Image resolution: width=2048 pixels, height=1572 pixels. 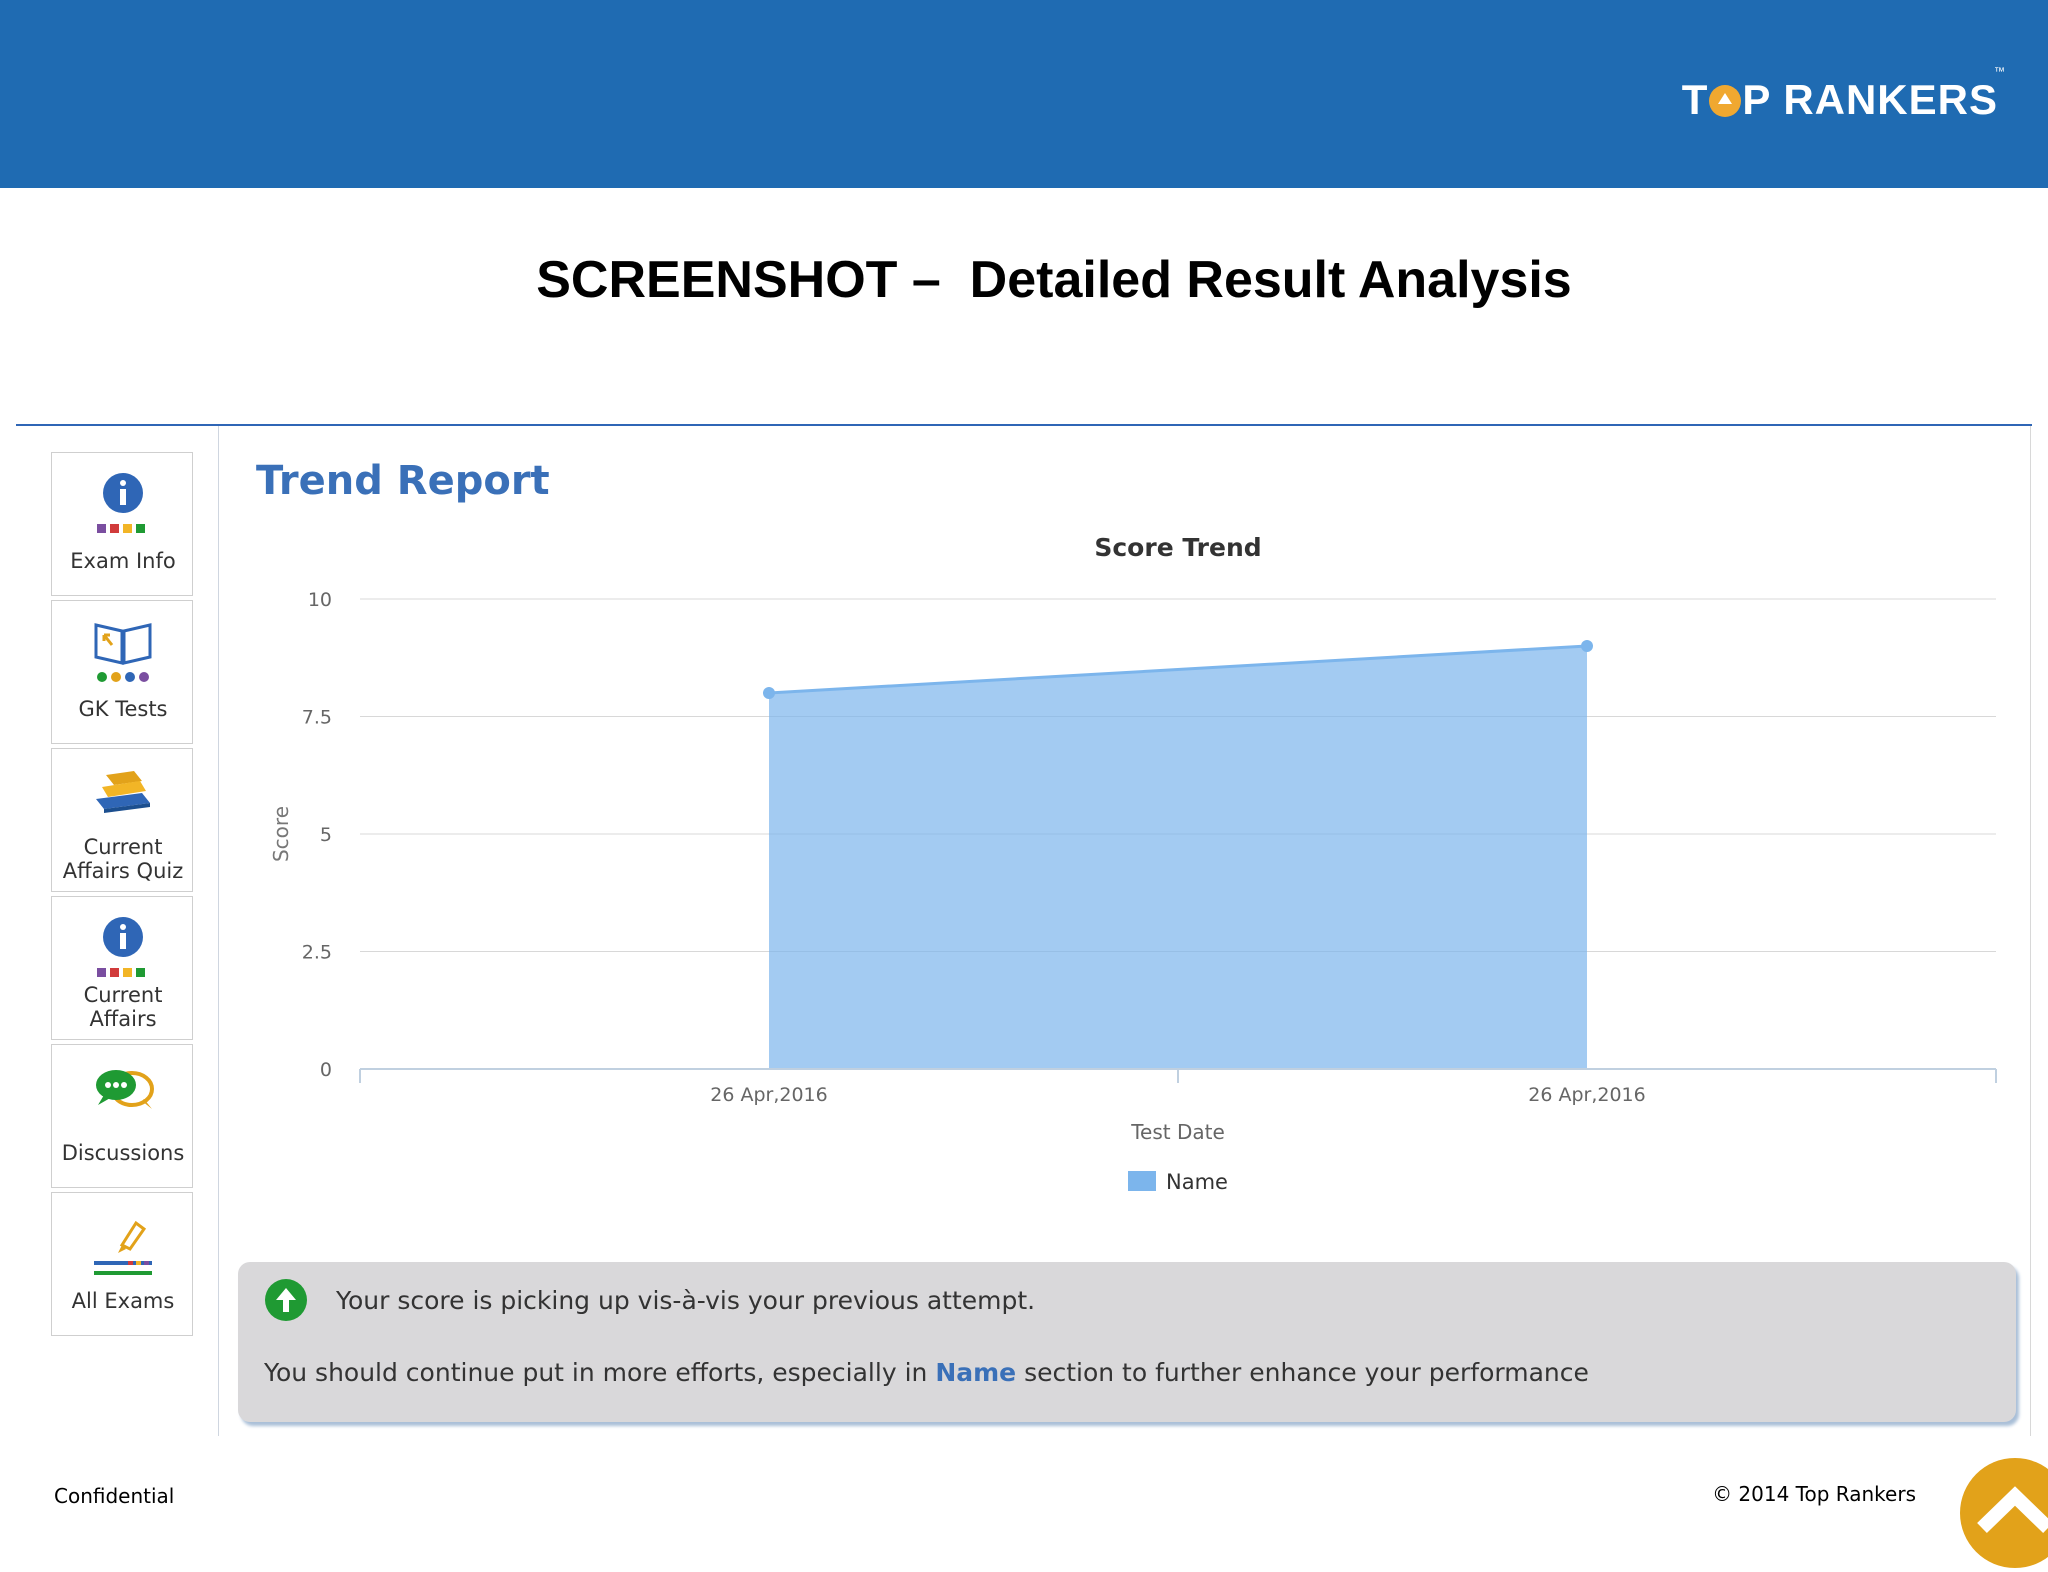 What do you see at coordinates (1142, 1181) in the screenshot?
I see `legend-swatch` at bounding box center [1142, 1181].